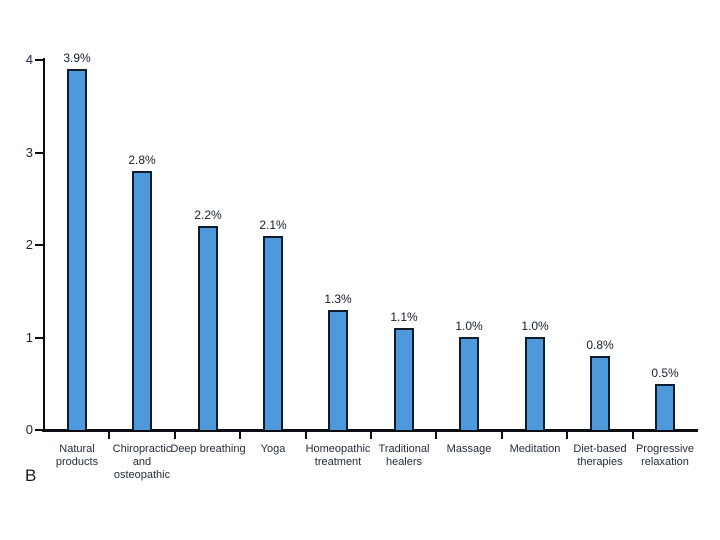 The width and height of the screenshot is (720, 540). I want to click on category-label-massage: Massage, so click(469, 449).